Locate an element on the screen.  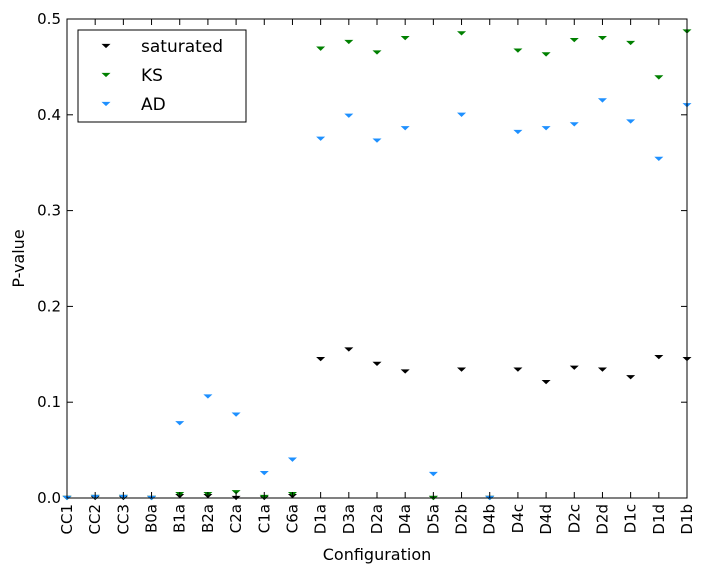
legend-label: KS is located at coordinates (152, 76).